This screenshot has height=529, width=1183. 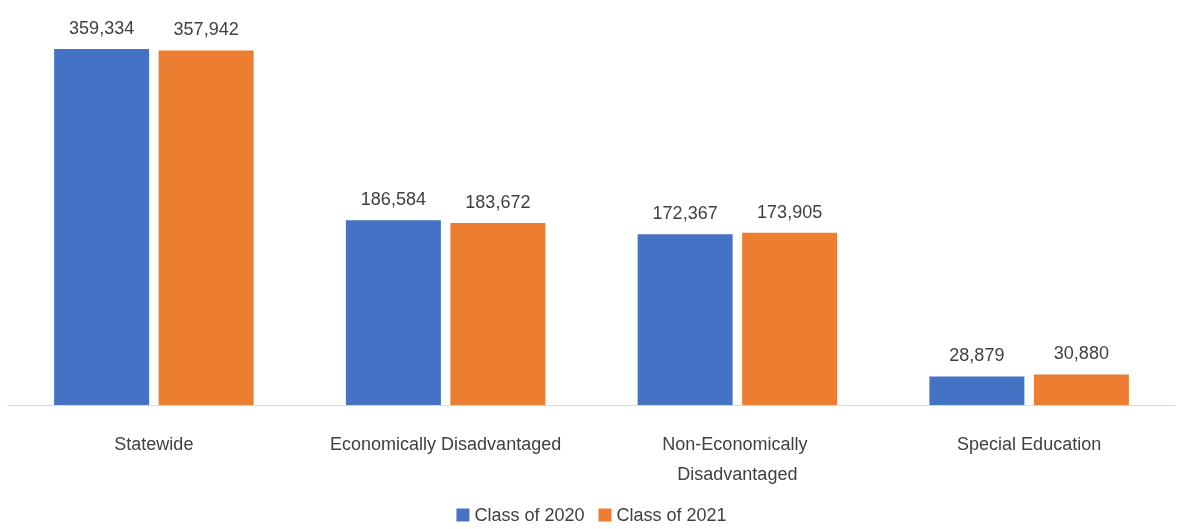 I want to click on x-tick-label: Economically Disadvantaged, so click(x=446, y=444).